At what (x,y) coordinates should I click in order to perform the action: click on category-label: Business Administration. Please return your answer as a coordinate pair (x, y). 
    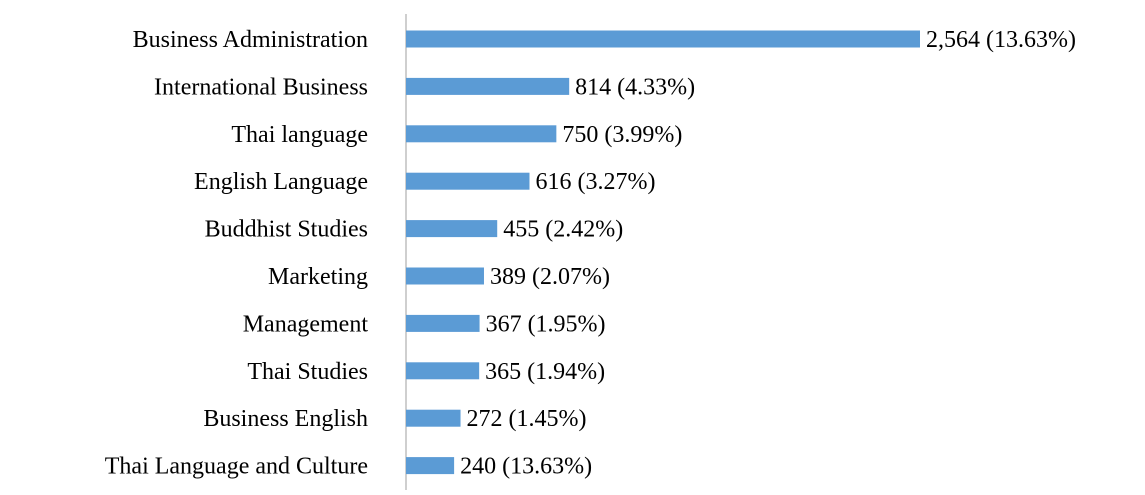
    Looking at the image, I should click on (250, 40).